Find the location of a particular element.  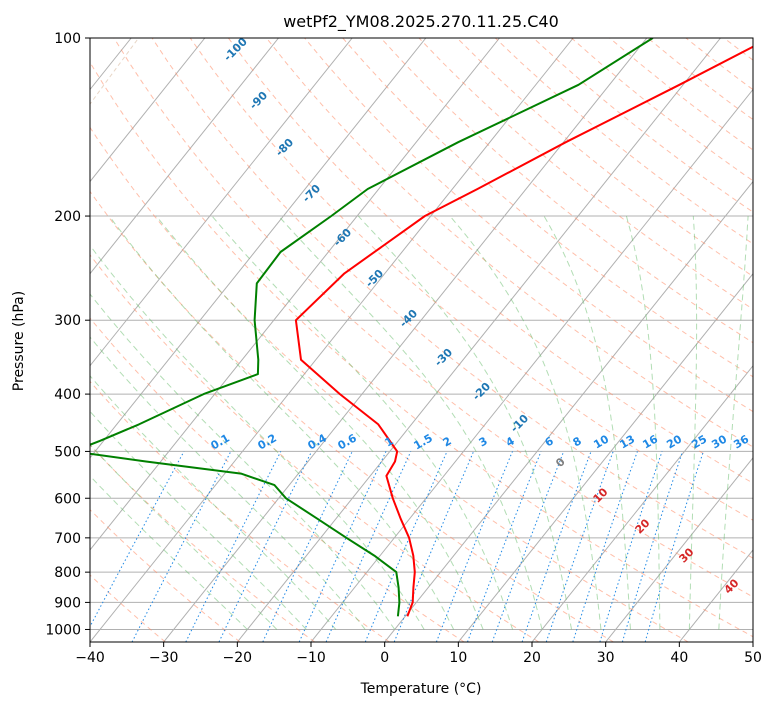

x-tick-label: 10 is located at coordinates (458, 658).